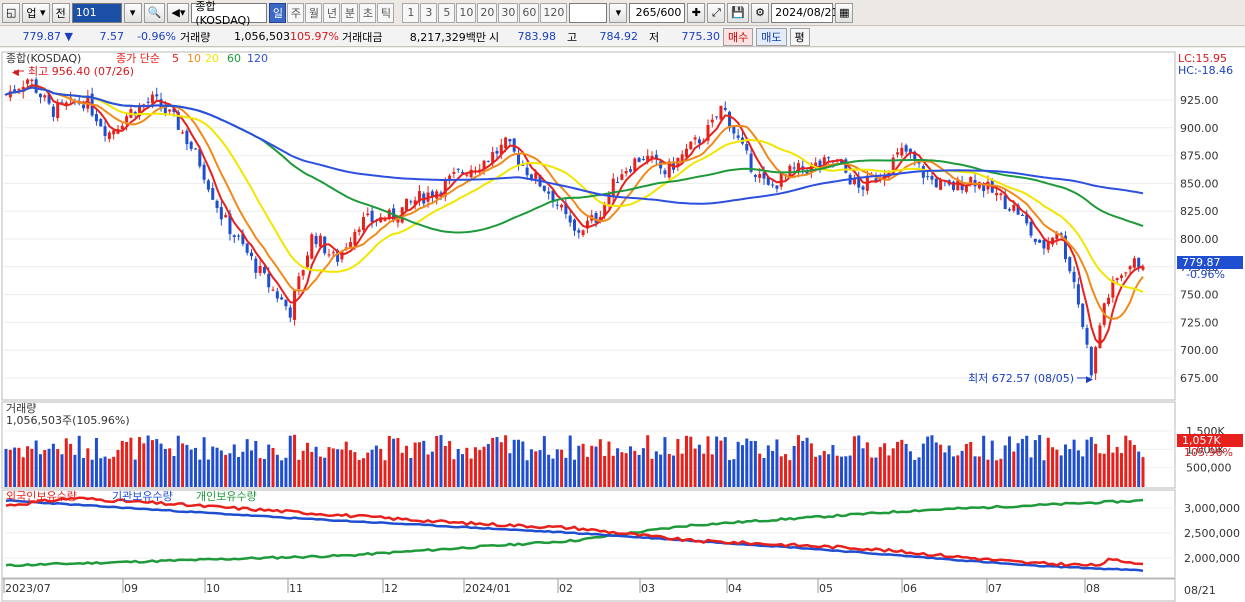 The image size is (1245, 602). Describe the element at coordinates (447, 12) in the screenshot. I see `interval-button-5: 5` at that location.